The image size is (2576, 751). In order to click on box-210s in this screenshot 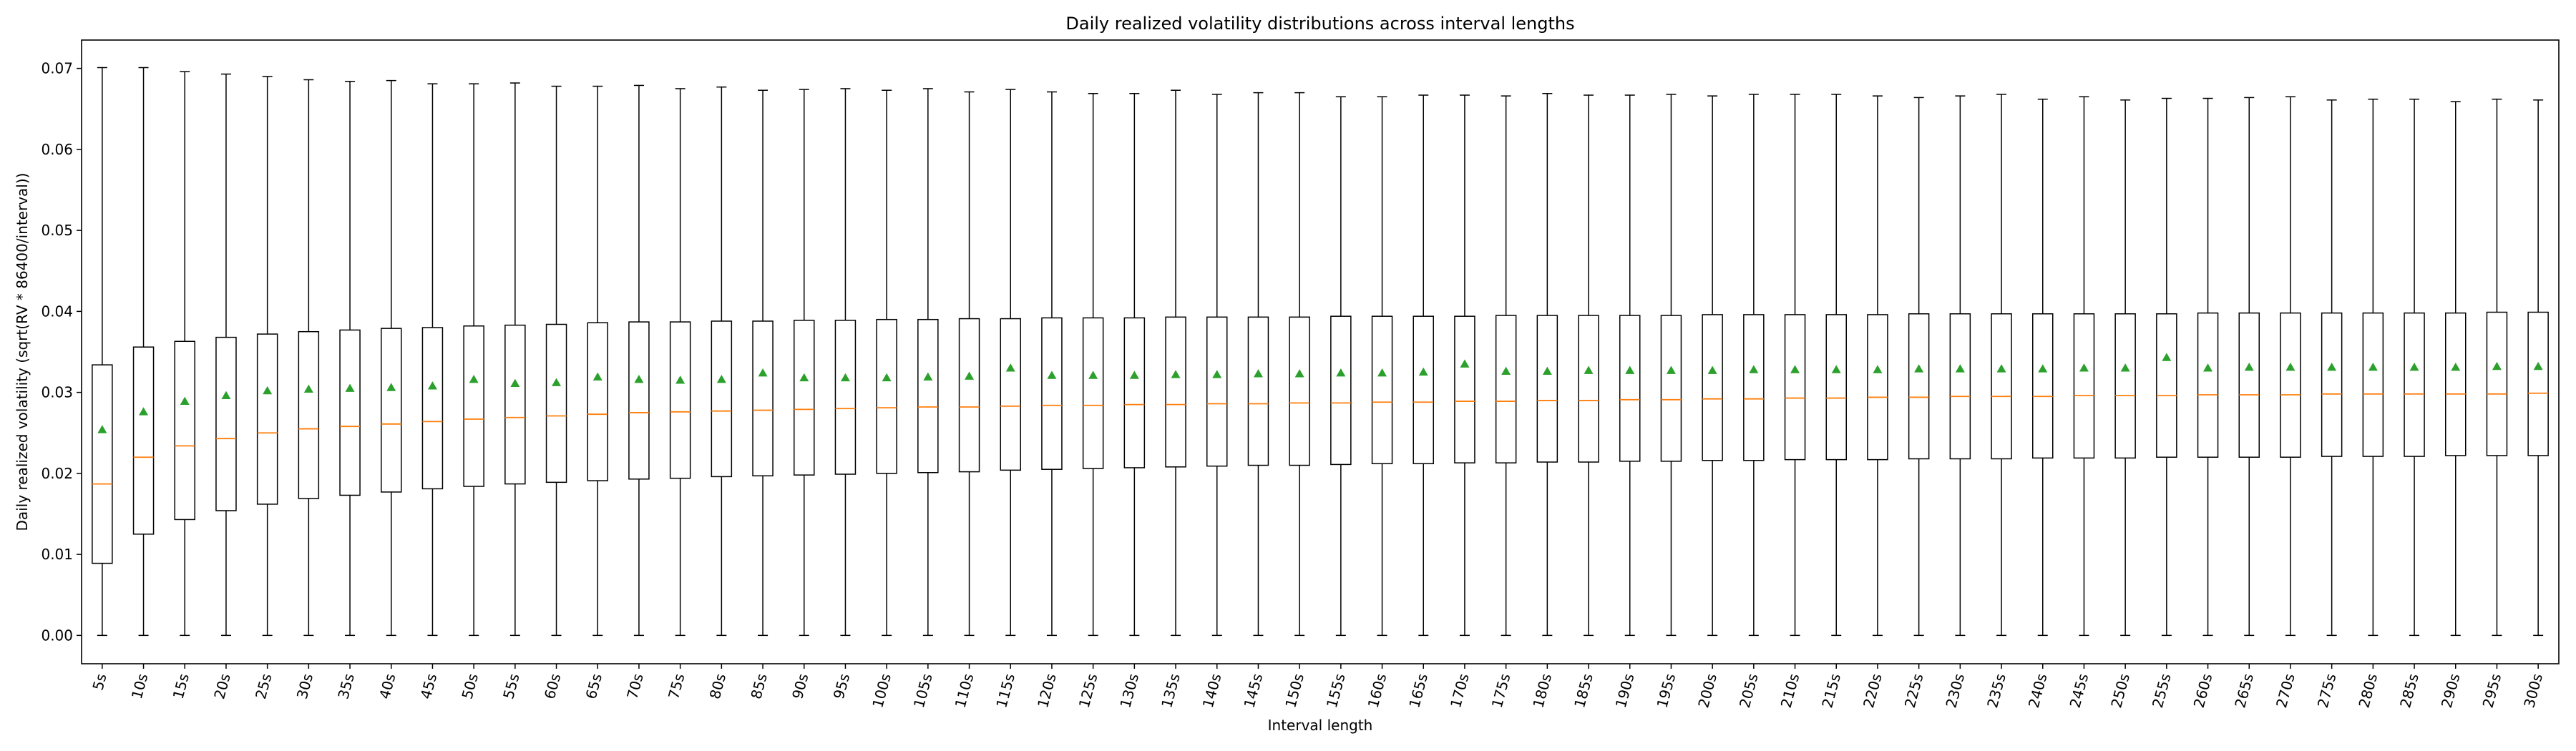, I will do `click(1795, 365)`.